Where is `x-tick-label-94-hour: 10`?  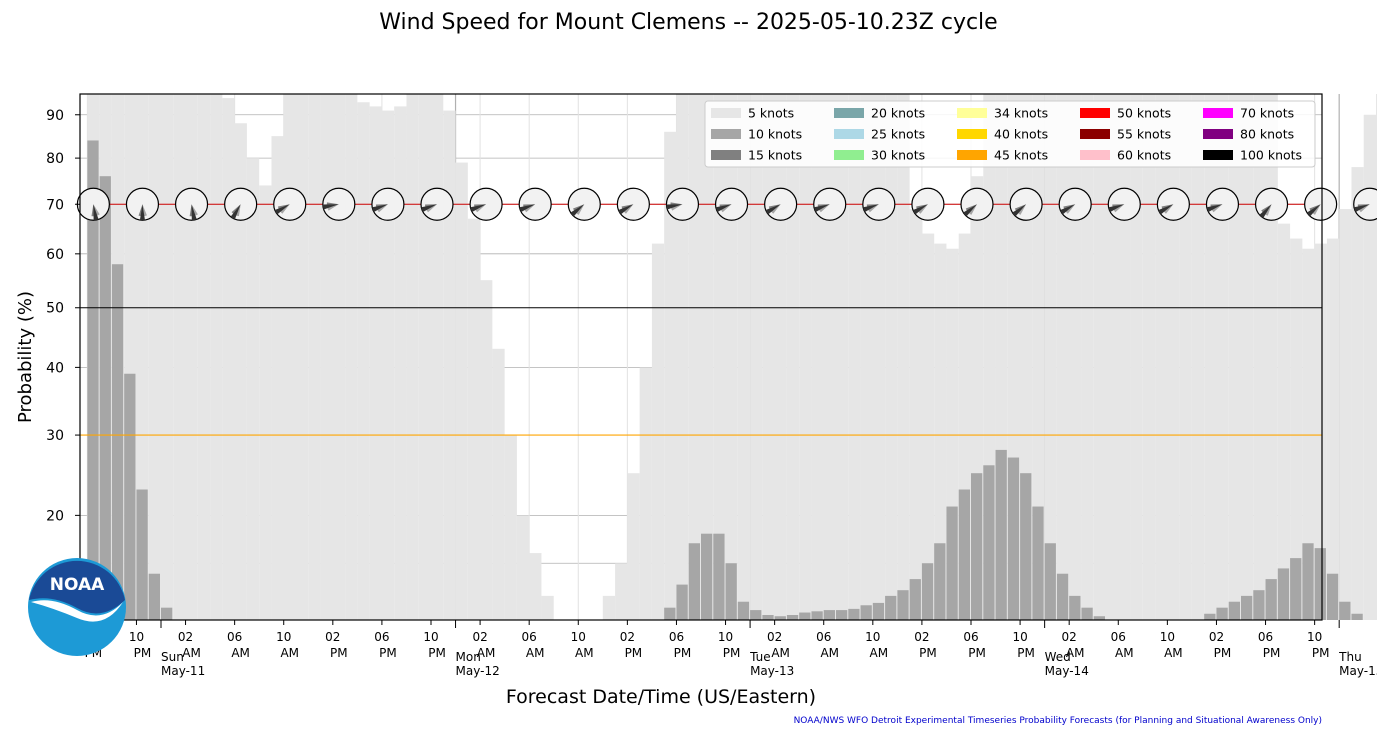 x-tick-label-94-hour: 10 is located at coordinates (1019, 637).